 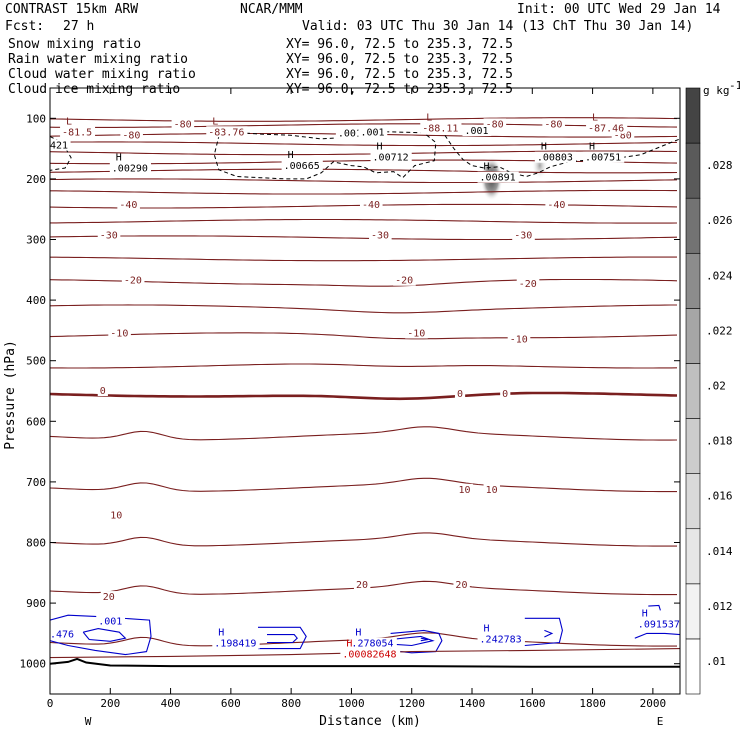 What do you see at coordinates (719, 165) in the screenshot?
I see `colorbar-tick-label: .028` at bounding box center [719, 165].